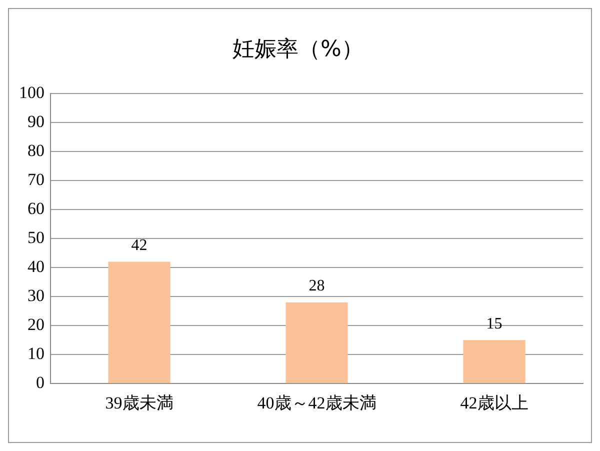  What do you see at coordinates (494, 323) in the screenshot?
I see `data-label: 15` at bounding box center [494, 323].